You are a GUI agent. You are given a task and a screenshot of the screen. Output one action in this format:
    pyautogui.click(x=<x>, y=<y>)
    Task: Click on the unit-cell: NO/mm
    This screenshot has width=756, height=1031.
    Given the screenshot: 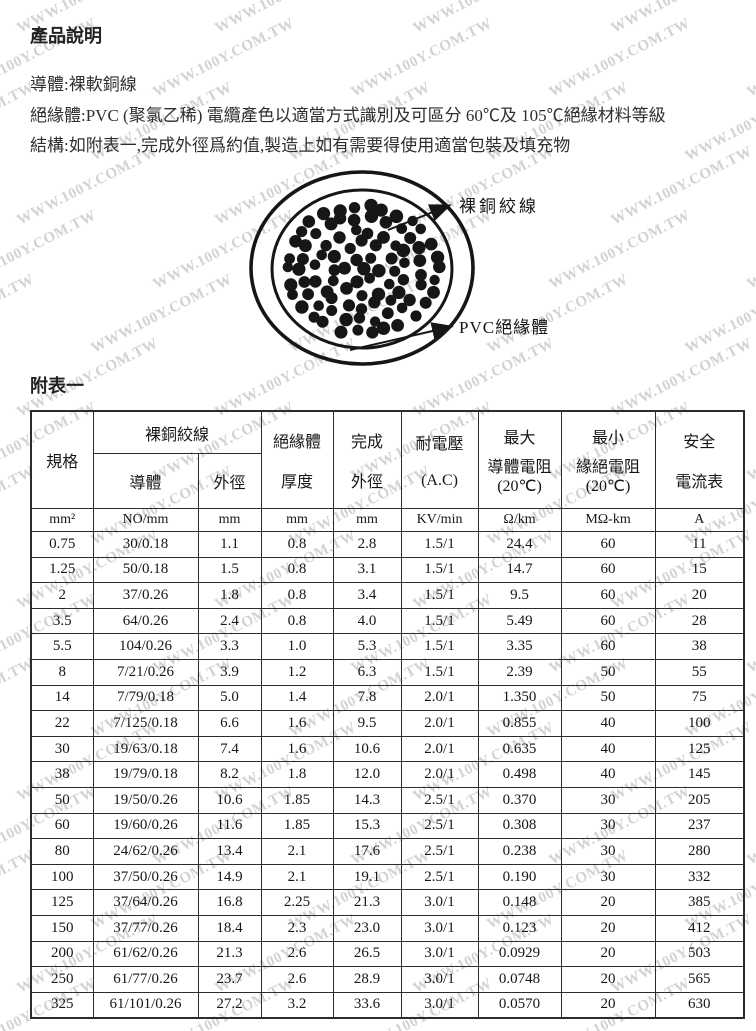 What is the action you would take?
    pyautogui.click(x=145, y=520)
    